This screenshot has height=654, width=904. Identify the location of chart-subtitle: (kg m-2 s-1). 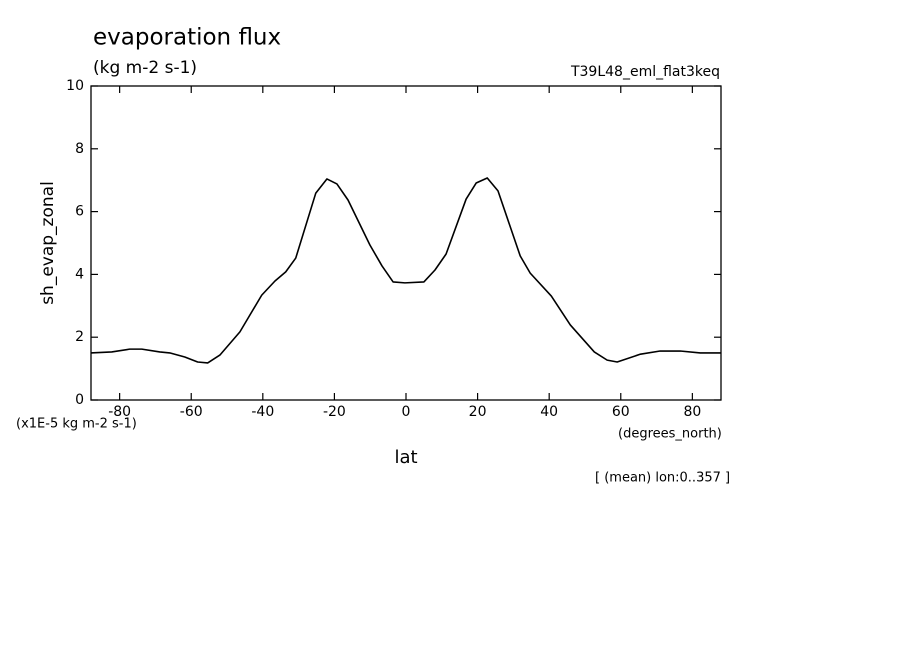
(145, 68).